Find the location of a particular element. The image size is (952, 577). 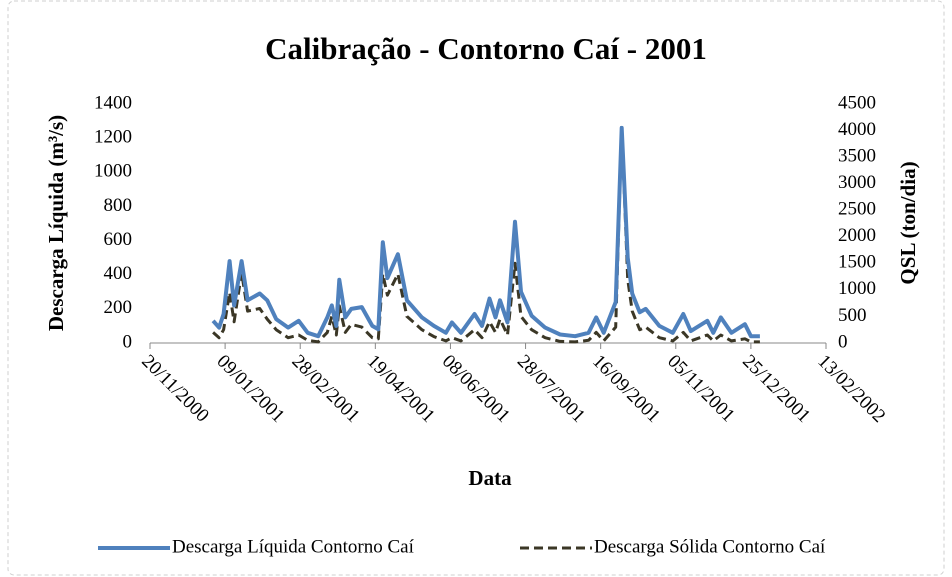

y-tick-label: 1200 is located at coordinates (113, 137).